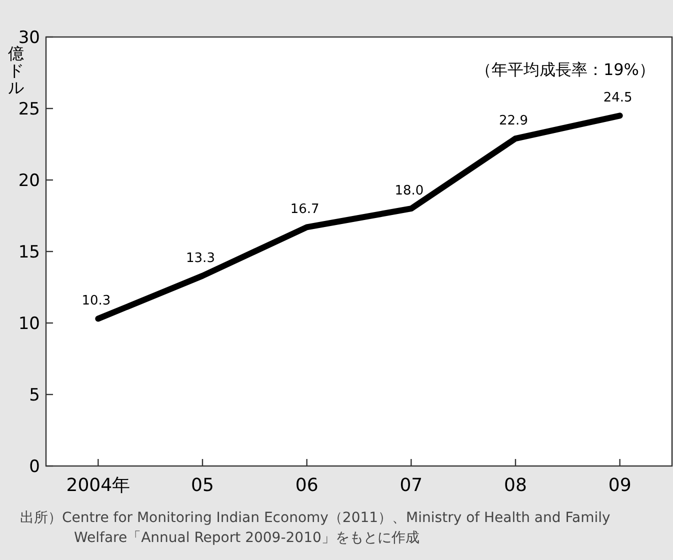 The width and height of the screenshot is (673, 560). What do you see at coordinates (620, 485) in the screenshot?
I see `x-tick-label: 09` at bounding box center [620, 485].